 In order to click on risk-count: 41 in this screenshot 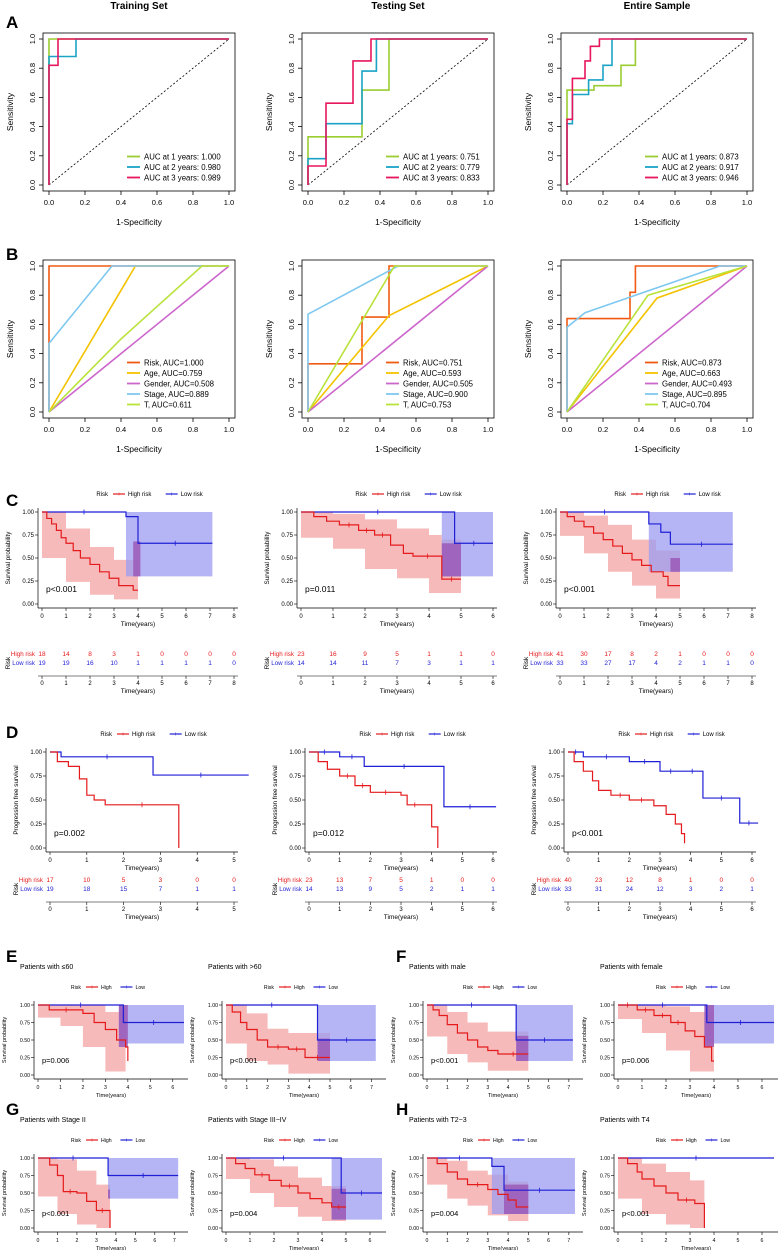, I will do `click(560, 654)`.